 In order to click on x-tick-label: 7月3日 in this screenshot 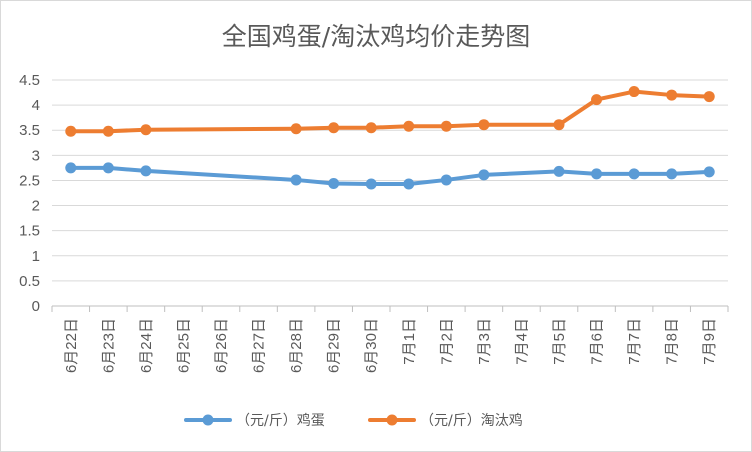, I will do `click(484, 341)`.